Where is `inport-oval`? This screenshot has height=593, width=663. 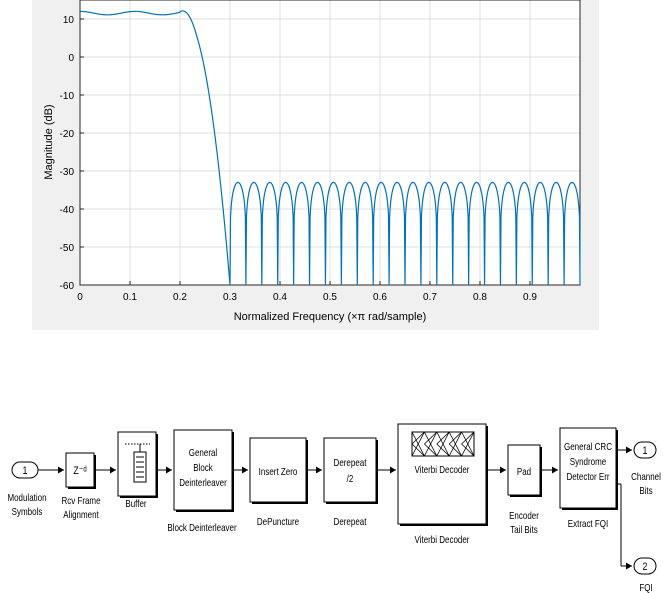
inport-oval is located at coordinates (25, 470).